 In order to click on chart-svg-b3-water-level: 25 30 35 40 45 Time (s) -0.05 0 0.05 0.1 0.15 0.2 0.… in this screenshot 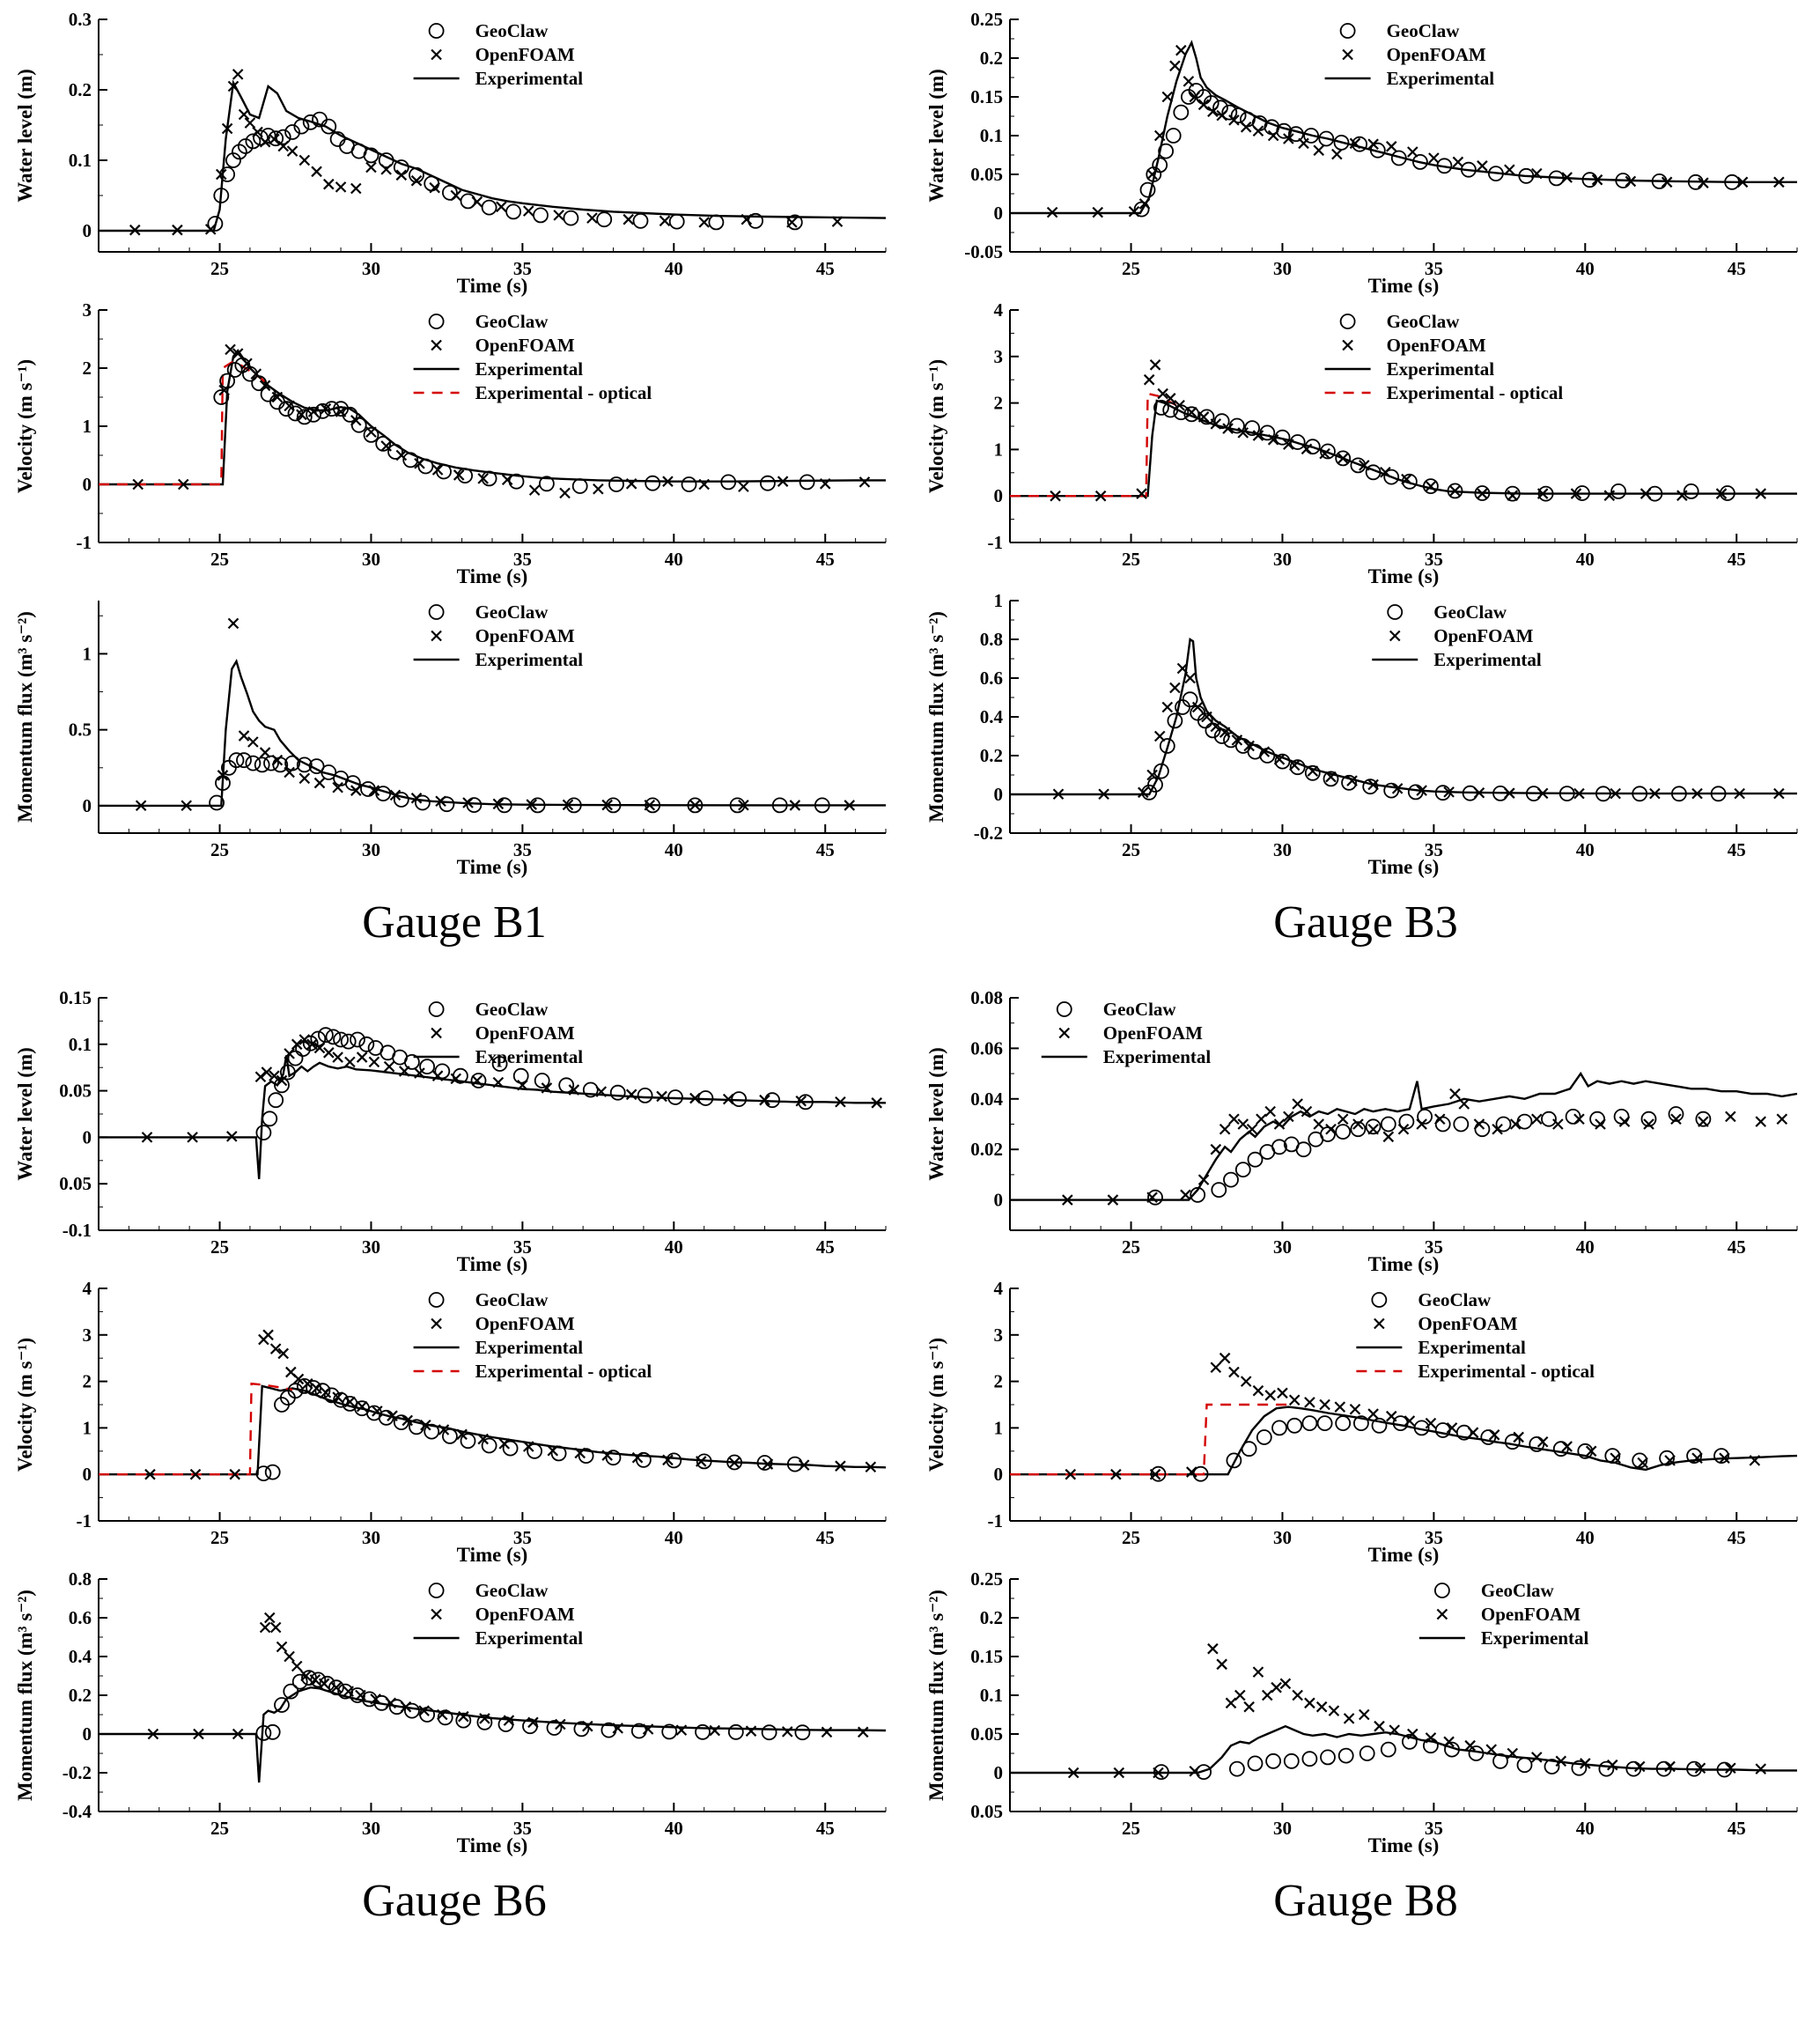, I will do `click(1361, 153)`.